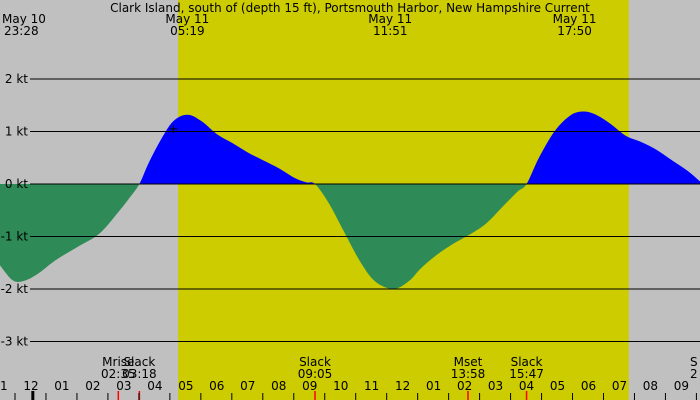 The image size is (700, 400). What do you see at coordinates (526, 374) in the screenshot?
I see `event-time: 15:47` at bounding box center [526, 374].